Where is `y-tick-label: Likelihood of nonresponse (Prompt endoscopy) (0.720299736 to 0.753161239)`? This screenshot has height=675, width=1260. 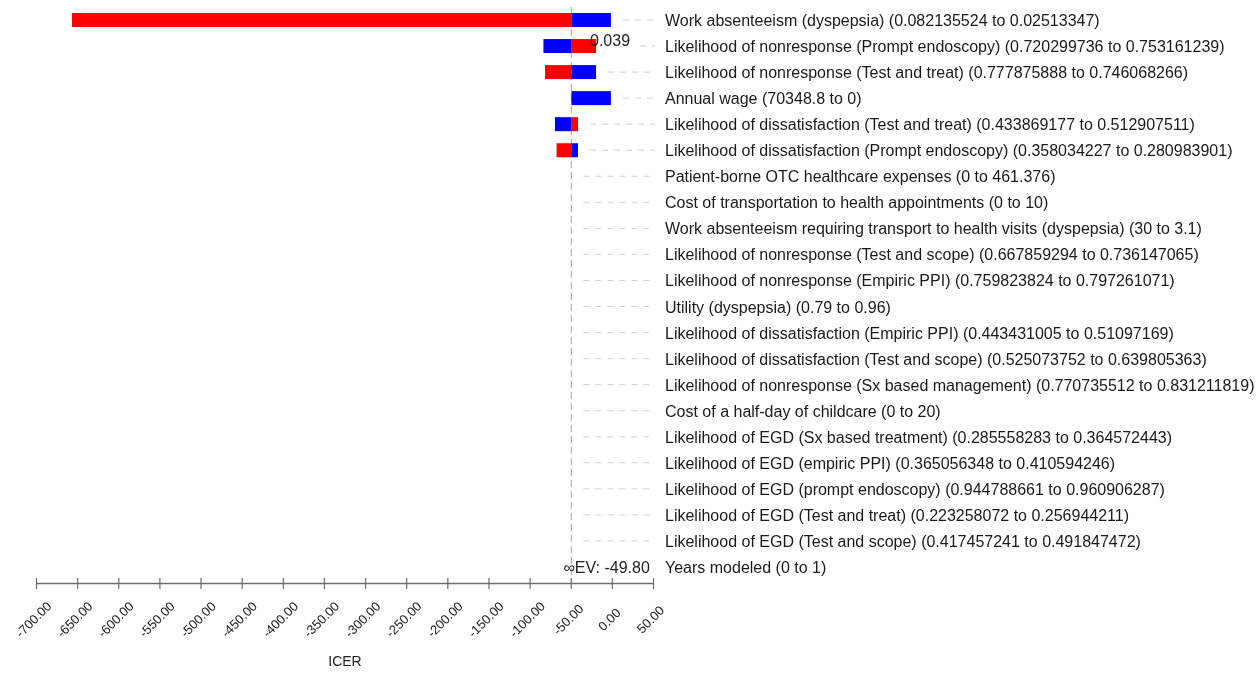 y-tick-label: Likelihood of nonresponse (Prompt endoscopy) (0.720299736 to 0.753161239) is located at coordinates (945, 46).